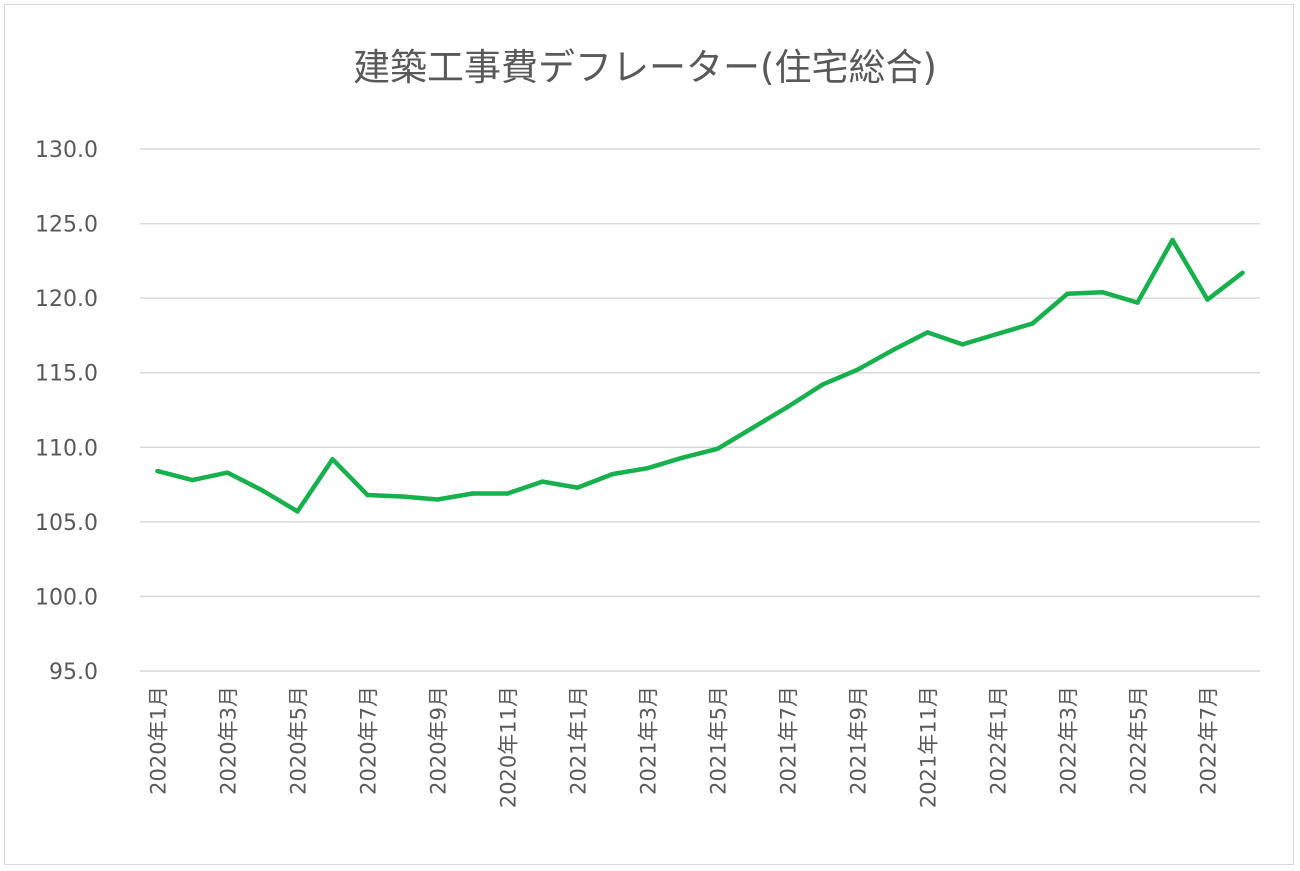  What do you see at coordinates (859, 740) in the screenshot?
I see `x-tick-label: 2021年9月` at bounding box center [859, 740].